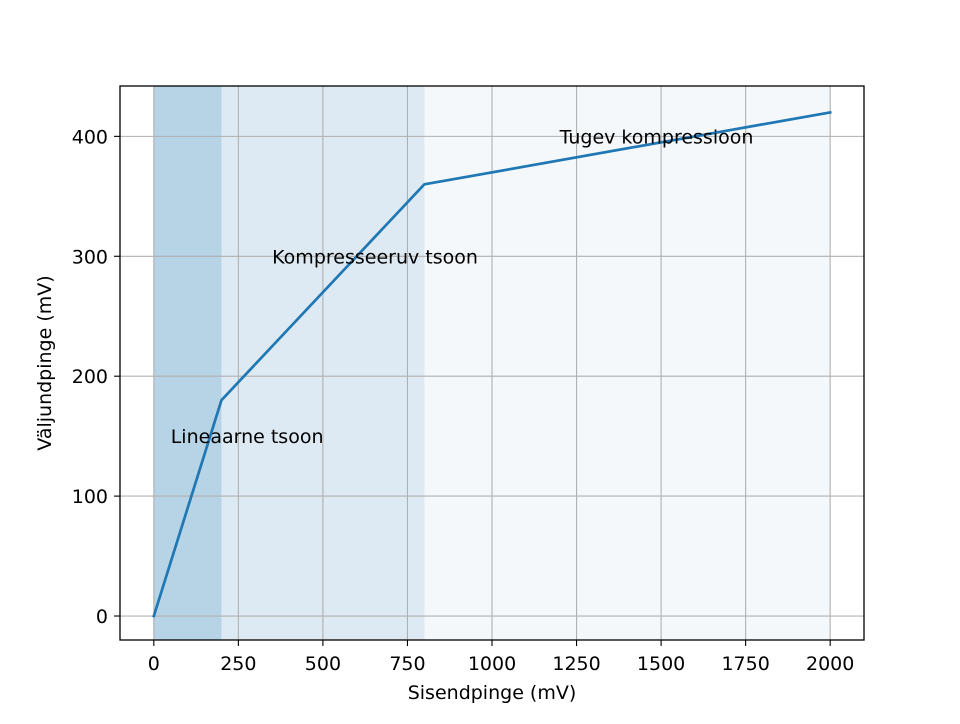  I want to click on y-axis-label: Väljundpinge (mV), so click(45, 362).